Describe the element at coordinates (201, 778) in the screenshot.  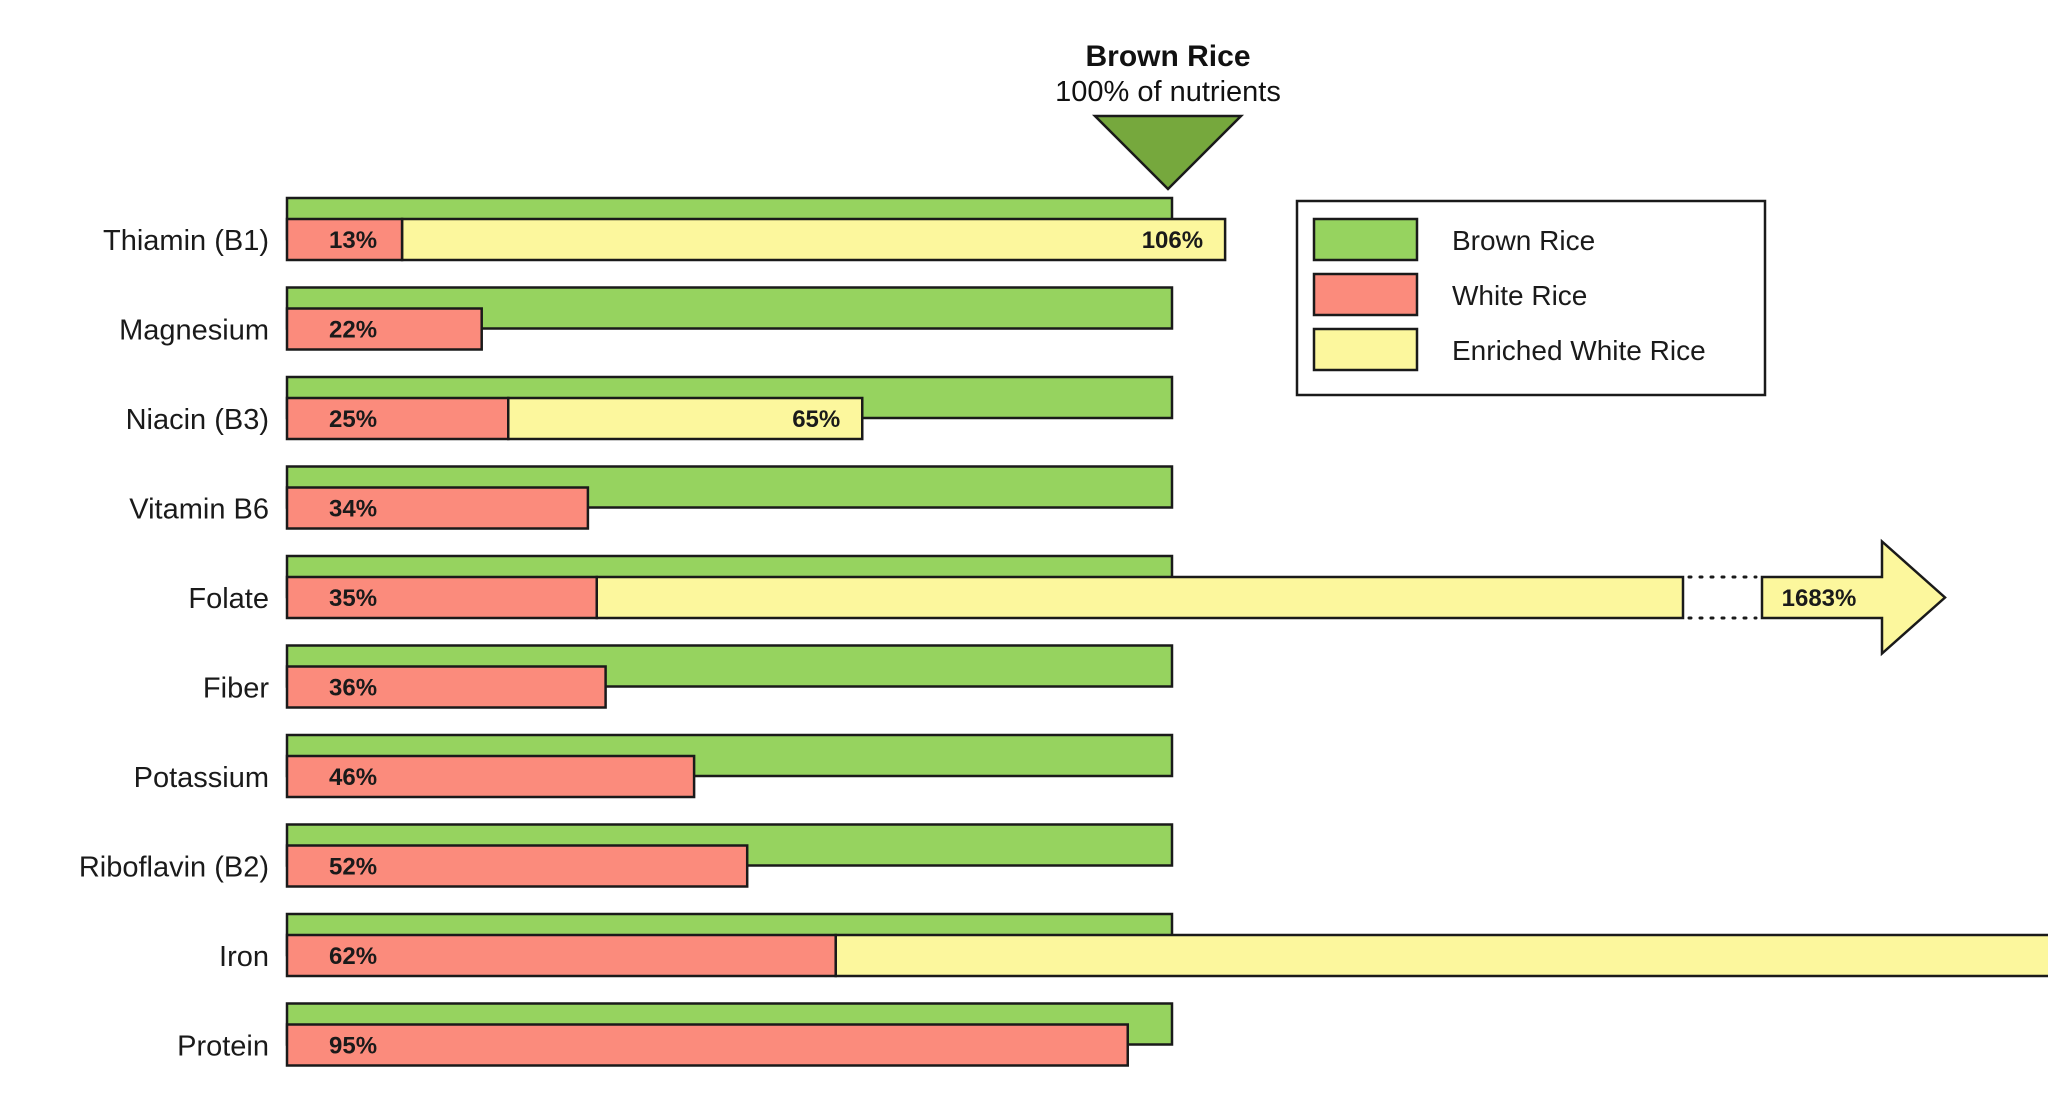
I see `category-label-potassium: Potassium` at that location.